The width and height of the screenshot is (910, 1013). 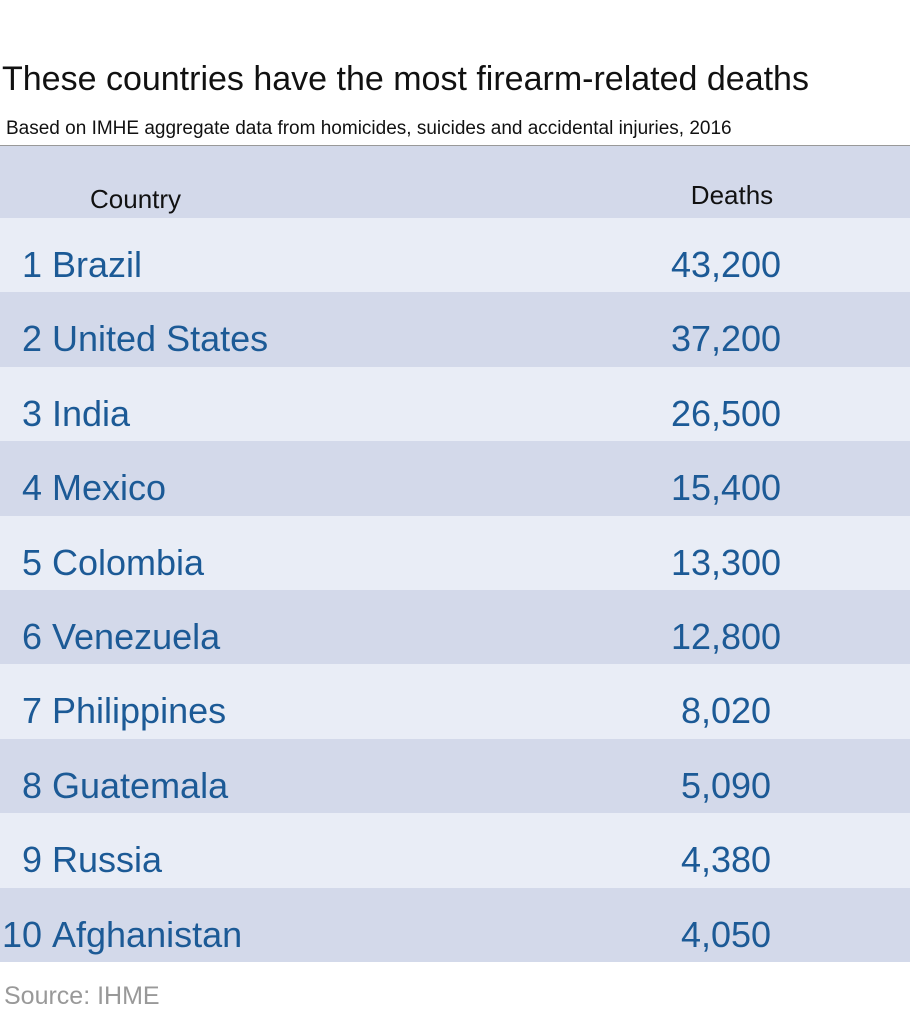 What do you see at coordinates (726, 711) in the screenshot?
I see `deaths: 8,020` at bounding box center [726, 711].